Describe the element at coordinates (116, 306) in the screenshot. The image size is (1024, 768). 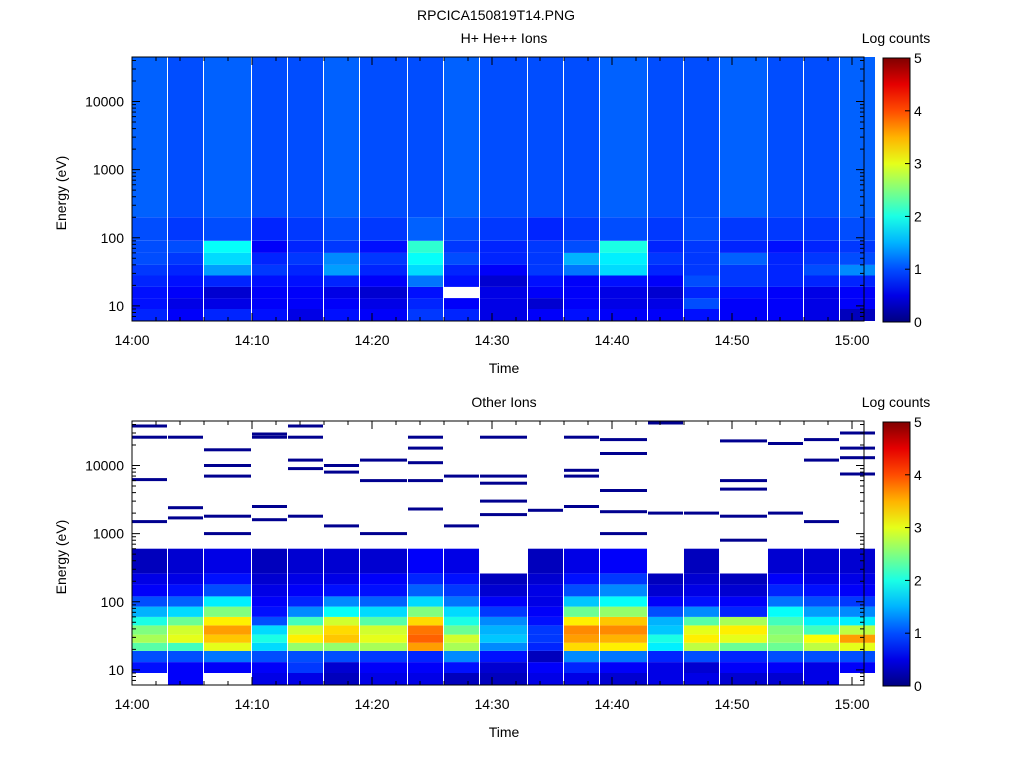
I see `y-tick-label: 10` at that location.